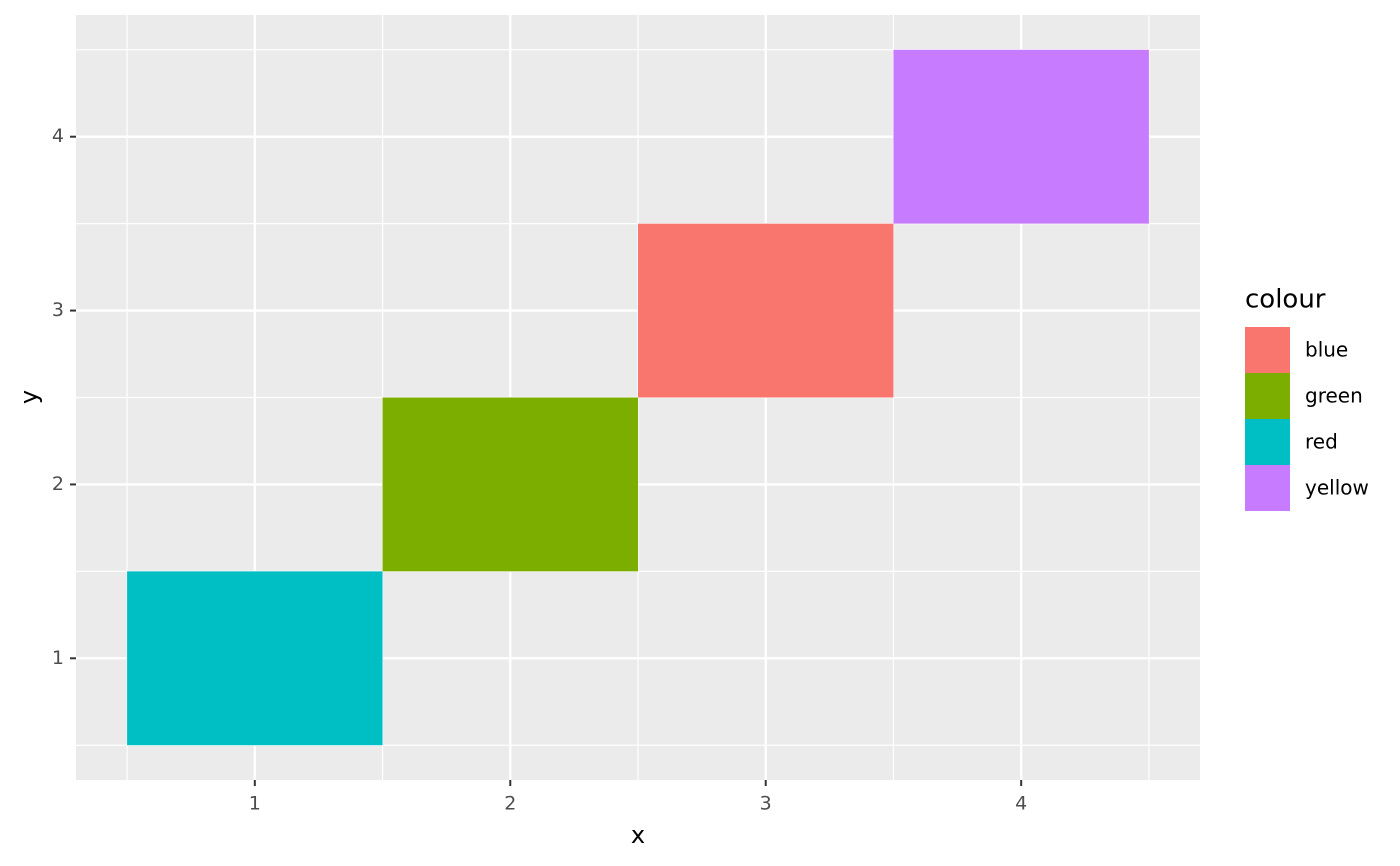 The height and width of the screenshot is (866, 1400). What do you see at coordinates (1285, 300) in the screenshot?
I see `legend-title: colour` at bounding box center [1285, 300].